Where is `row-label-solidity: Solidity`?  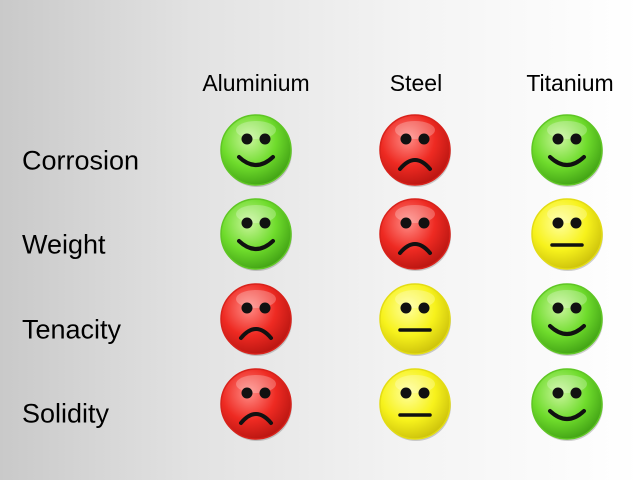 row-label-solidity: Solidity is located at coordinates (66, 413).